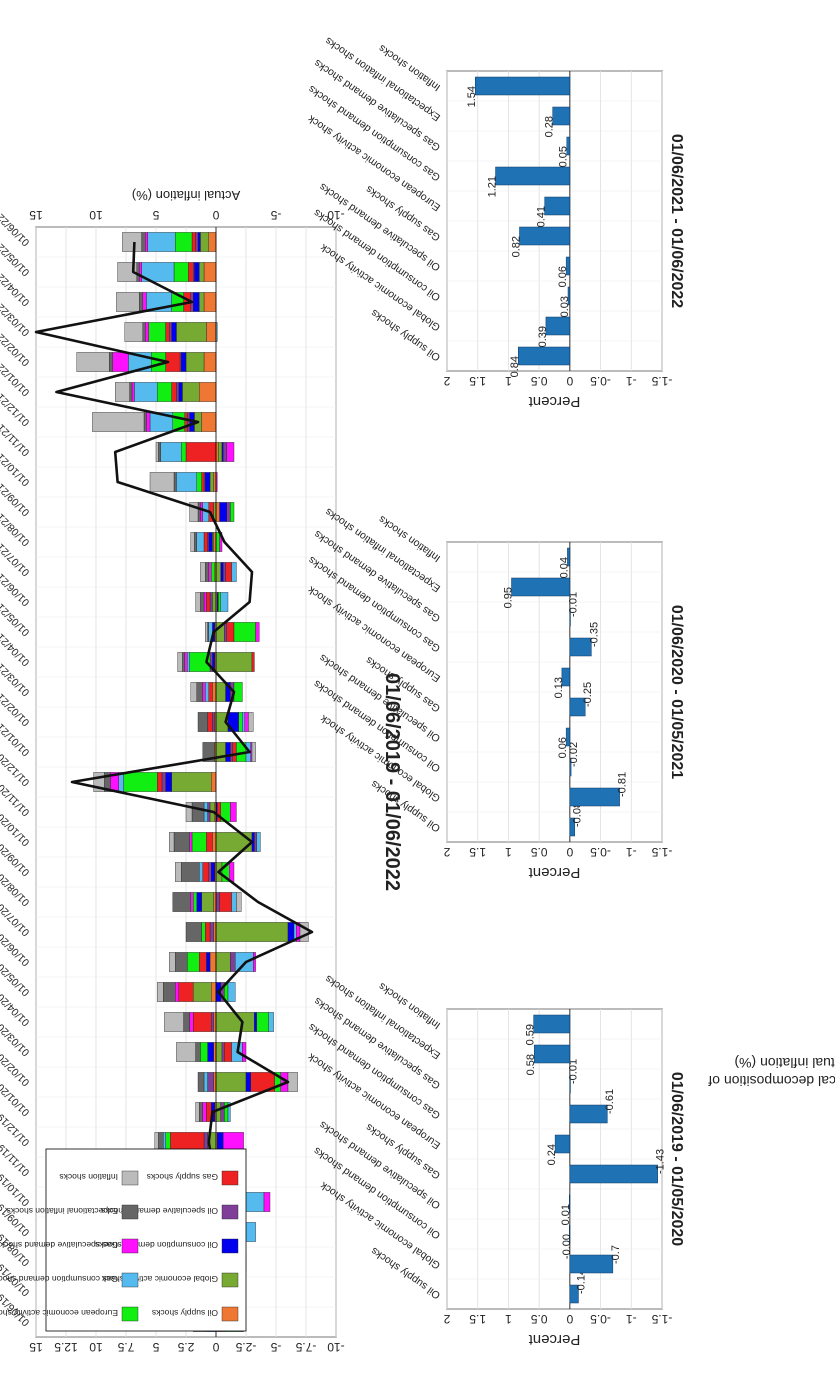 Image resolution: width=835 pixels, height=1386 pixels. I want to click on small-bar-data-label: 0.59, so click(531, 1034).